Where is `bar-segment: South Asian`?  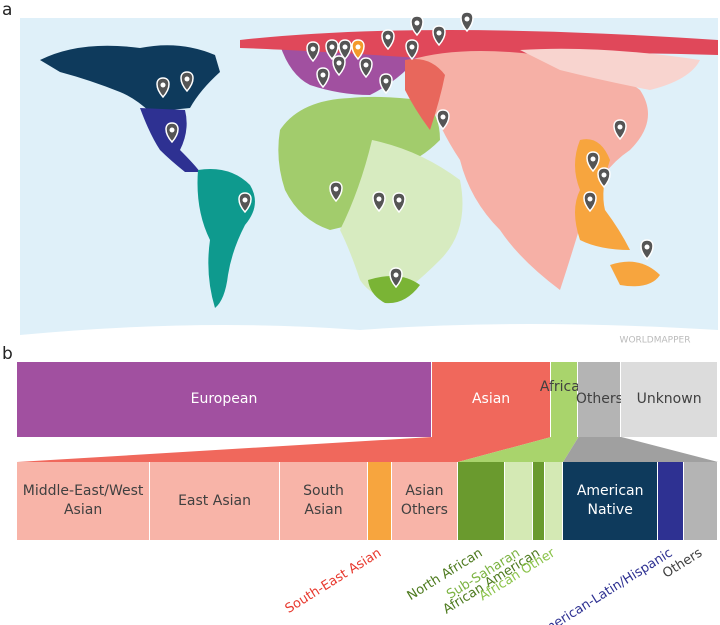 bar-segment: South Asian is located at coordinates (324, 501).